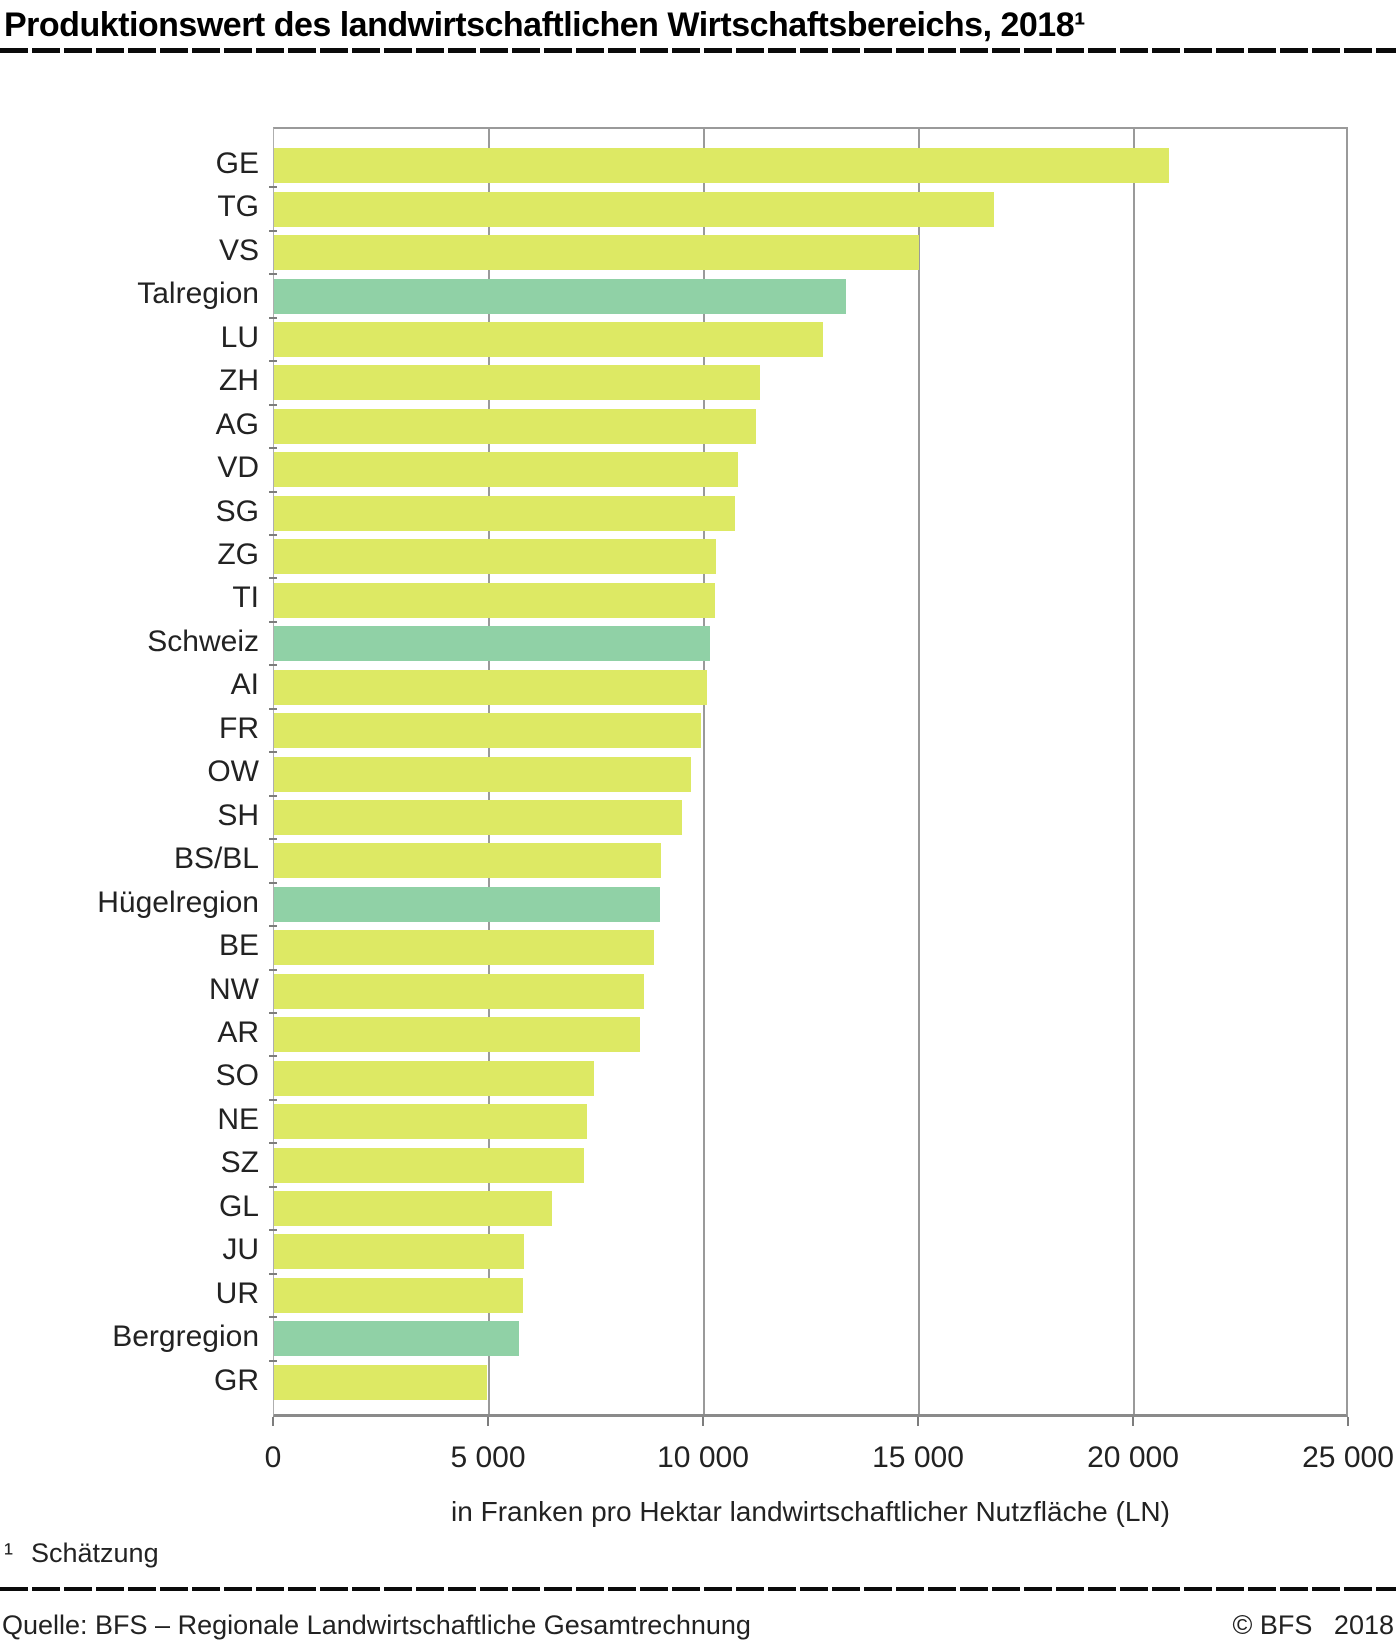 Image resolution: width=1396 pixels, height=1650 pixels. I want to click on y-axis-label: FR, so click(239, 728).